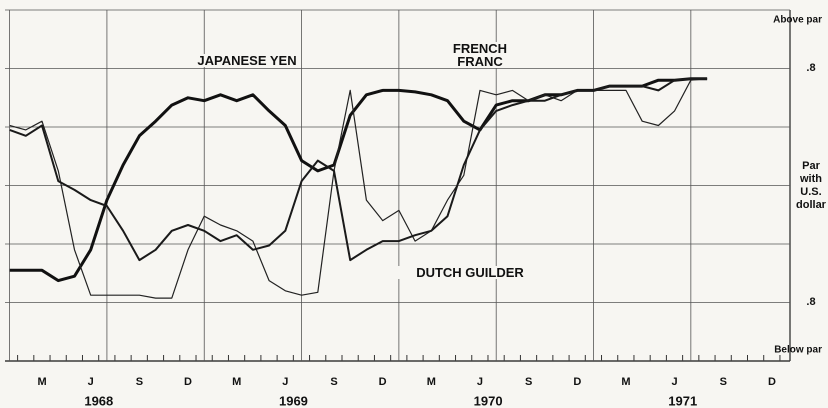 The image size is (828, 408). I want to click on year-label: 1969, so click(293, 400).